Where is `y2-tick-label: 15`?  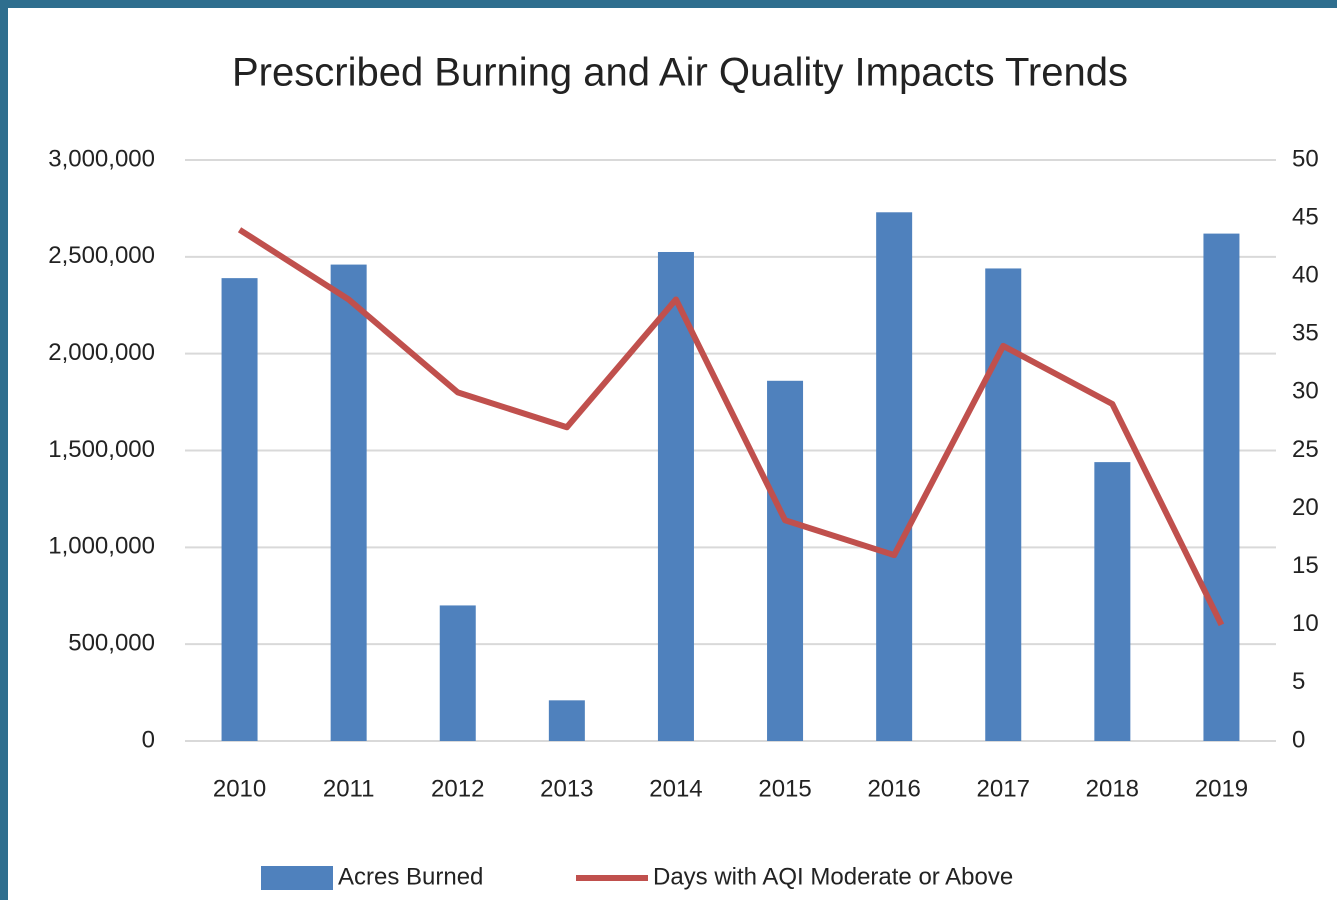 y2-tick-label: 15 is located at coordinates (1305, 565).